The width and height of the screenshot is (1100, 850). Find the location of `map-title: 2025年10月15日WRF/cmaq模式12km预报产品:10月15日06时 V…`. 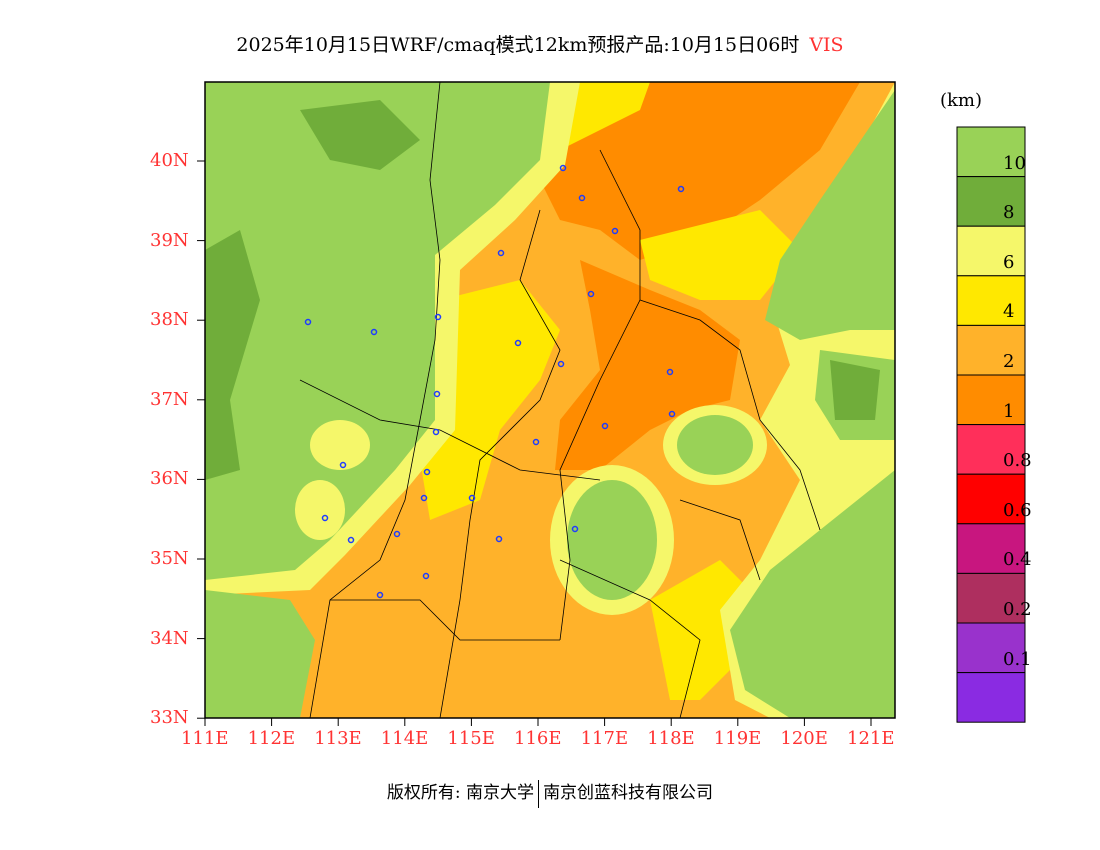

map-title: 2025年10月15日WRF/cmaq模式12km预报产品:10月15日06时 V… is located at coordinates (540, 43).